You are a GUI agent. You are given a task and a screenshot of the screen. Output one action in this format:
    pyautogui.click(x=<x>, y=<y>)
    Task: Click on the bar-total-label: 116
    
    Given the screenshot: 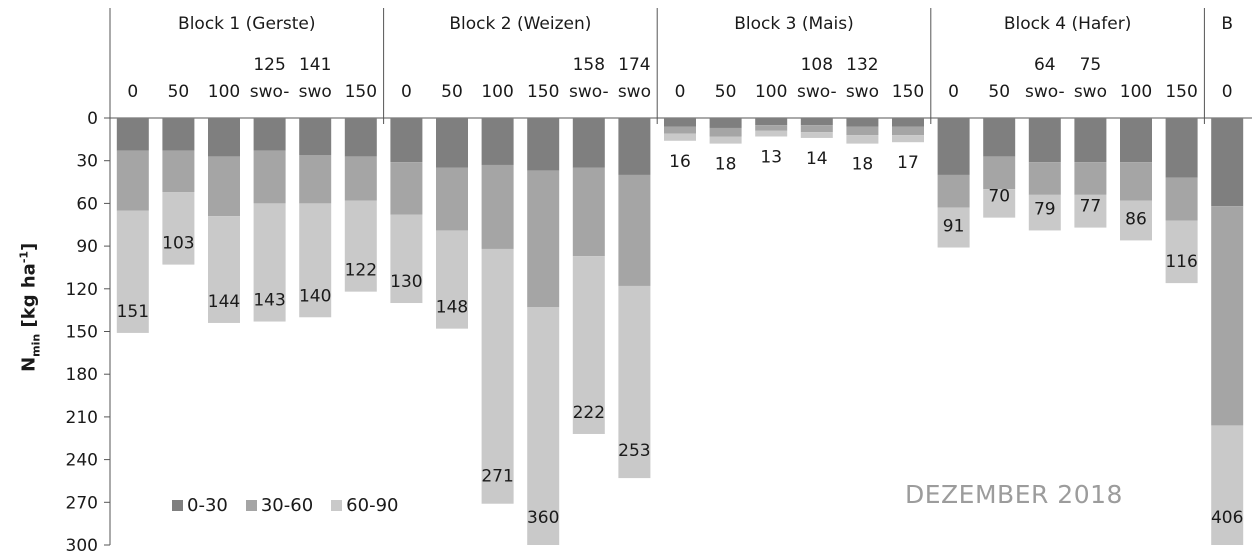 What is the action you would take?
    pyautogui.click(x=1181, y=262)
    